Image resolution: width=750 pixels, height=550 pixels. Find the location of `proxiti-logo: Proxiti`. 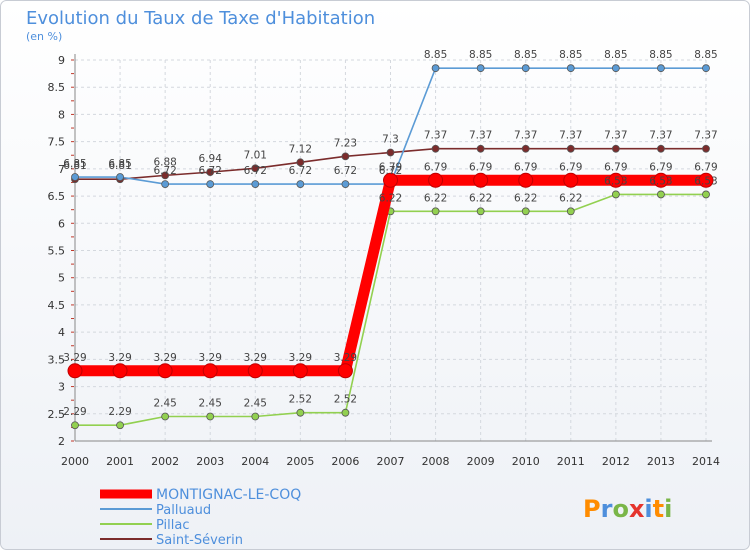

proxiti-logo: Proxiti is located at coordinates (627, 509).